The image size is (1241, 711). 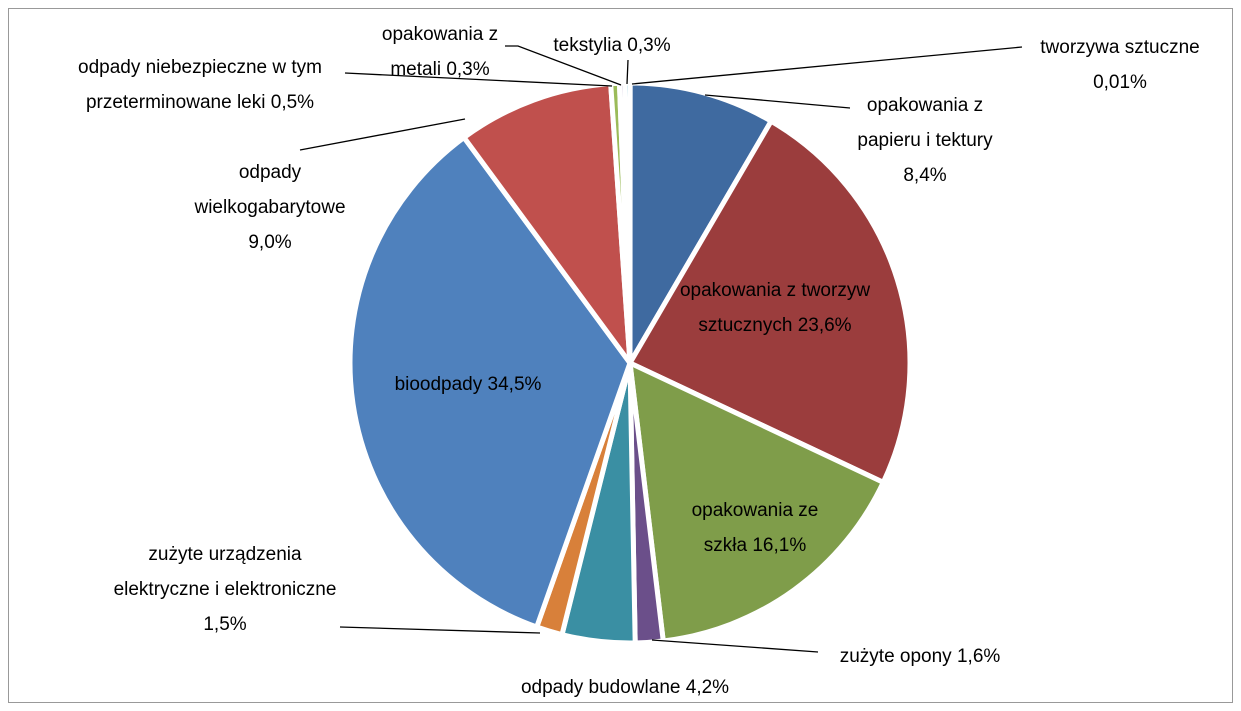 I want to click on value-label: 8,4%, so click(x=925, y=175).